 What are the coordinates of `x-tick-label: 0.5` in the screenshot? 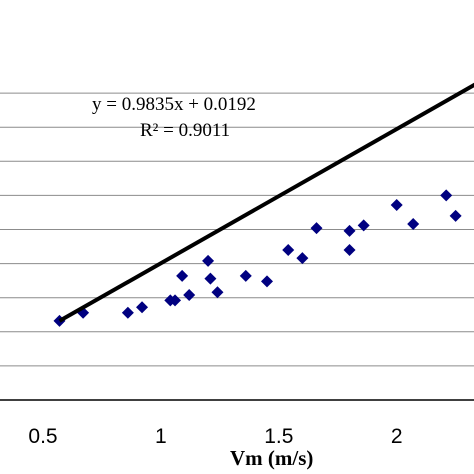 It's located at (42, 436).